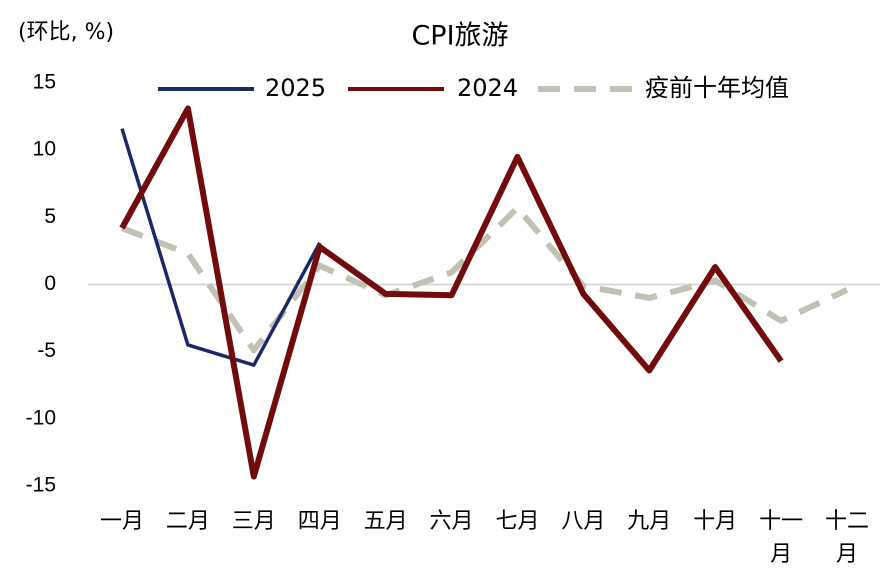  What do you see at coordinates (386, 521) in the screenshot?
I see `x-tick-label: 五月` at bounding box center [386, 521].